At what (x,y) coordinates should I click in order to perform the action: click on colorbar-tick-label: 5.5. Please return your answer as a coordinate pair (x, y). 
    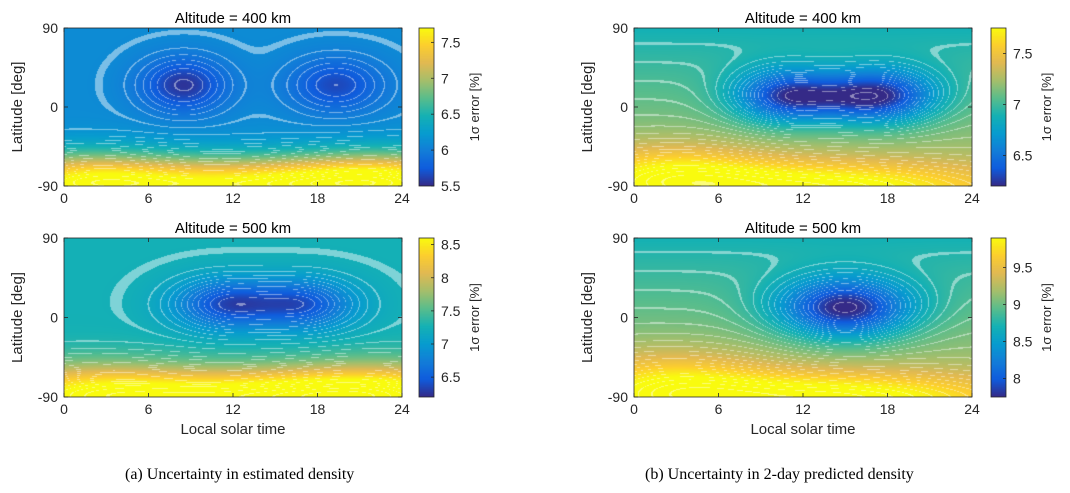
    Looking at the image, I should click on (451, 186).